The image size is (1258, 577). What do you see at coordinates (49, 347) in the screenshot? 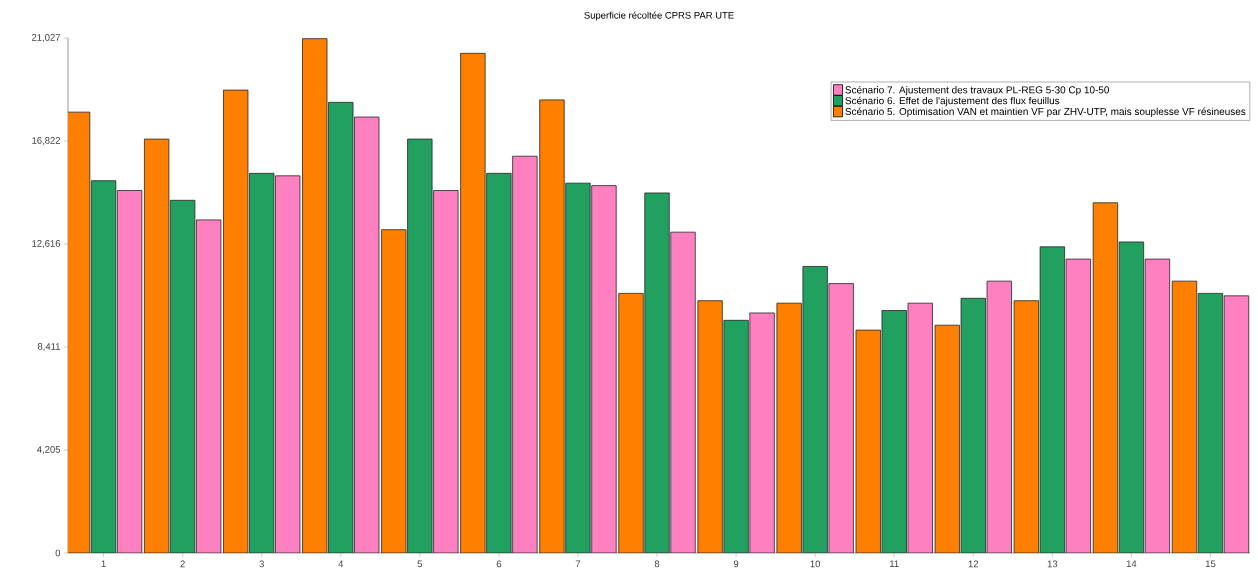
I see `y-tick-label: 8,411` at bounding box center [49, 347].